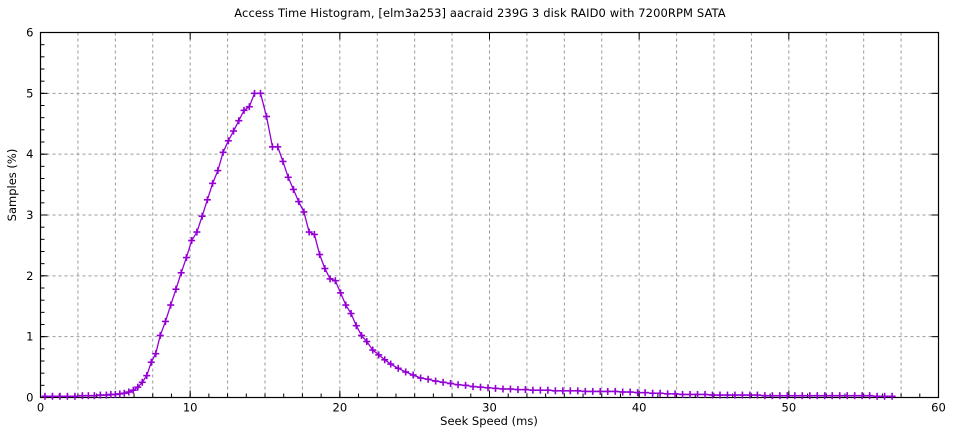  I want to click on y-tick-label: 5, so click(29, 93).